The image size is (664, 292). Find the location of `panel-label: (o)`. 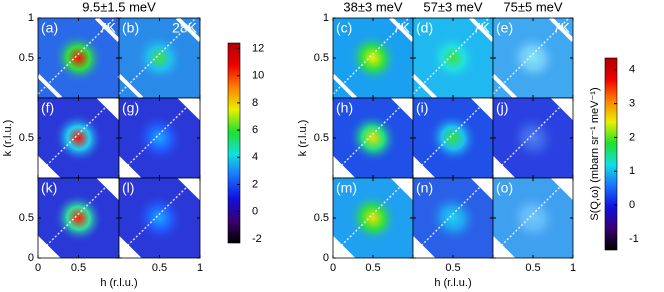

panel-label: (o) is located at coordinates (504, 188).